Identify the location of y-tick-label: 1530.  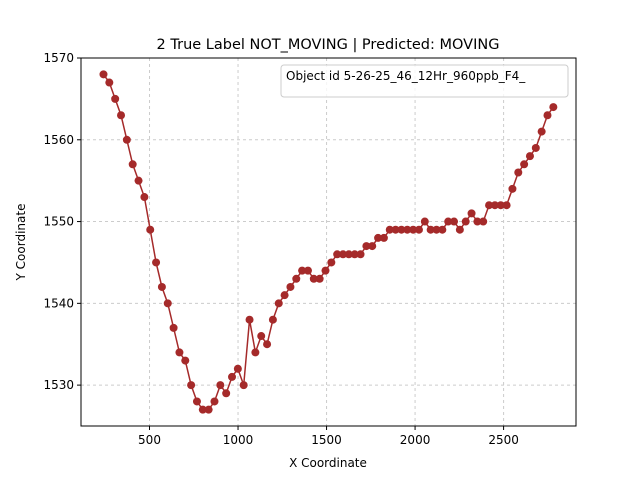
(58, 385).